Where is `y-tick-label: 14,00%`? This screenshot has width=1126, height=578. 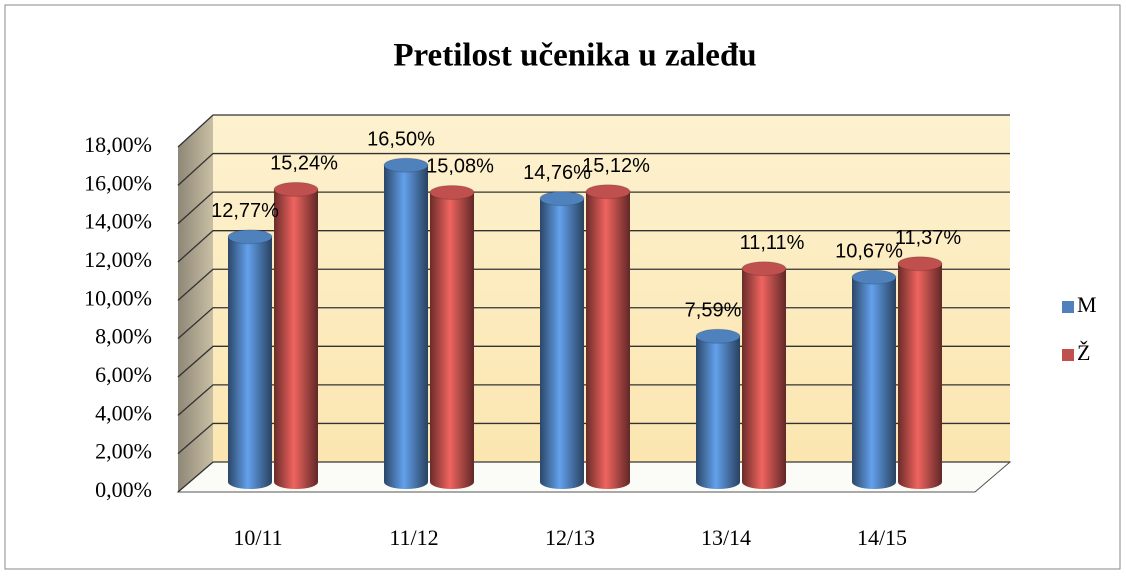 y-tick-label: 14,00% is located at coordinates (118, 221).